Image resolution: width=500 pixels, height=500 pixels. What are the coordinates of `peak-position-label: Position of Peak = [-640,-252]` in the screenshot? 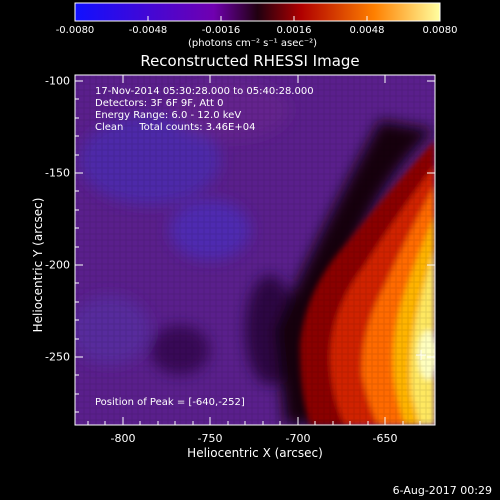 It's located at (170, 402).